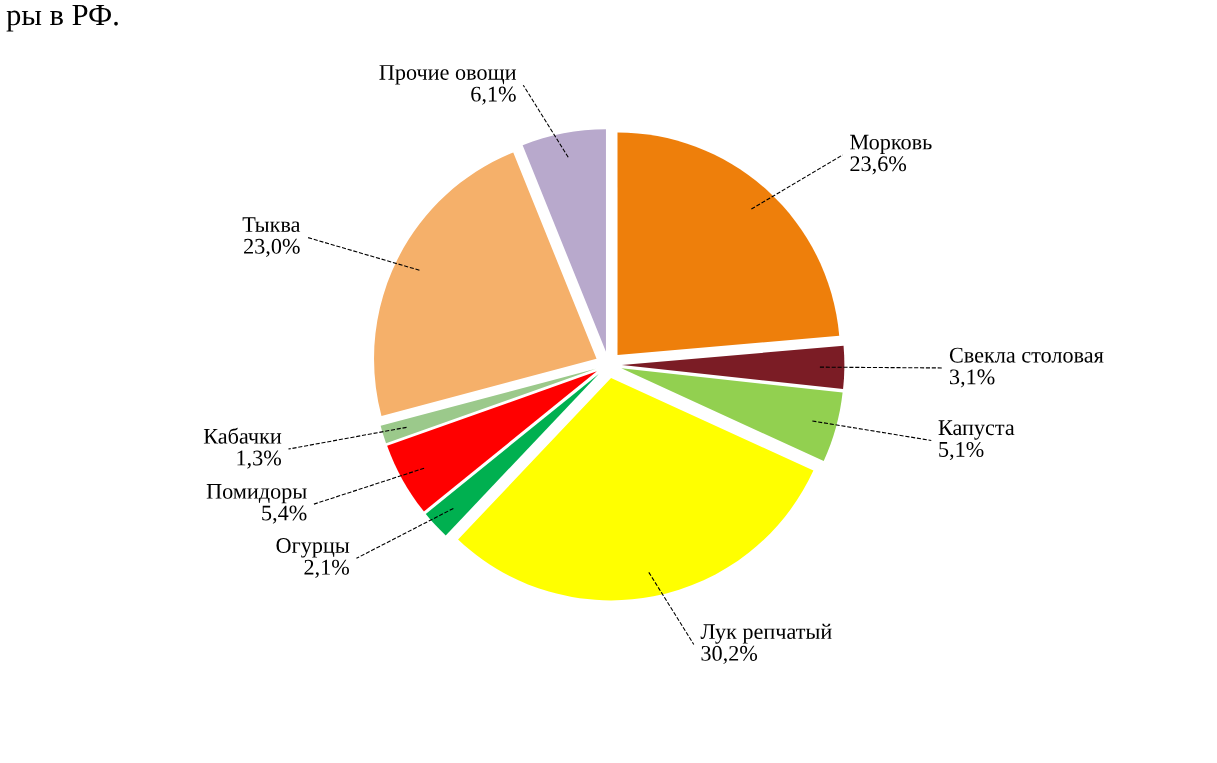 The width and height of the screenshot is (1217, 763). Describe the element at coordinates (972, 378) in the screenshot. I see `data-label: 3,1%` at that location.